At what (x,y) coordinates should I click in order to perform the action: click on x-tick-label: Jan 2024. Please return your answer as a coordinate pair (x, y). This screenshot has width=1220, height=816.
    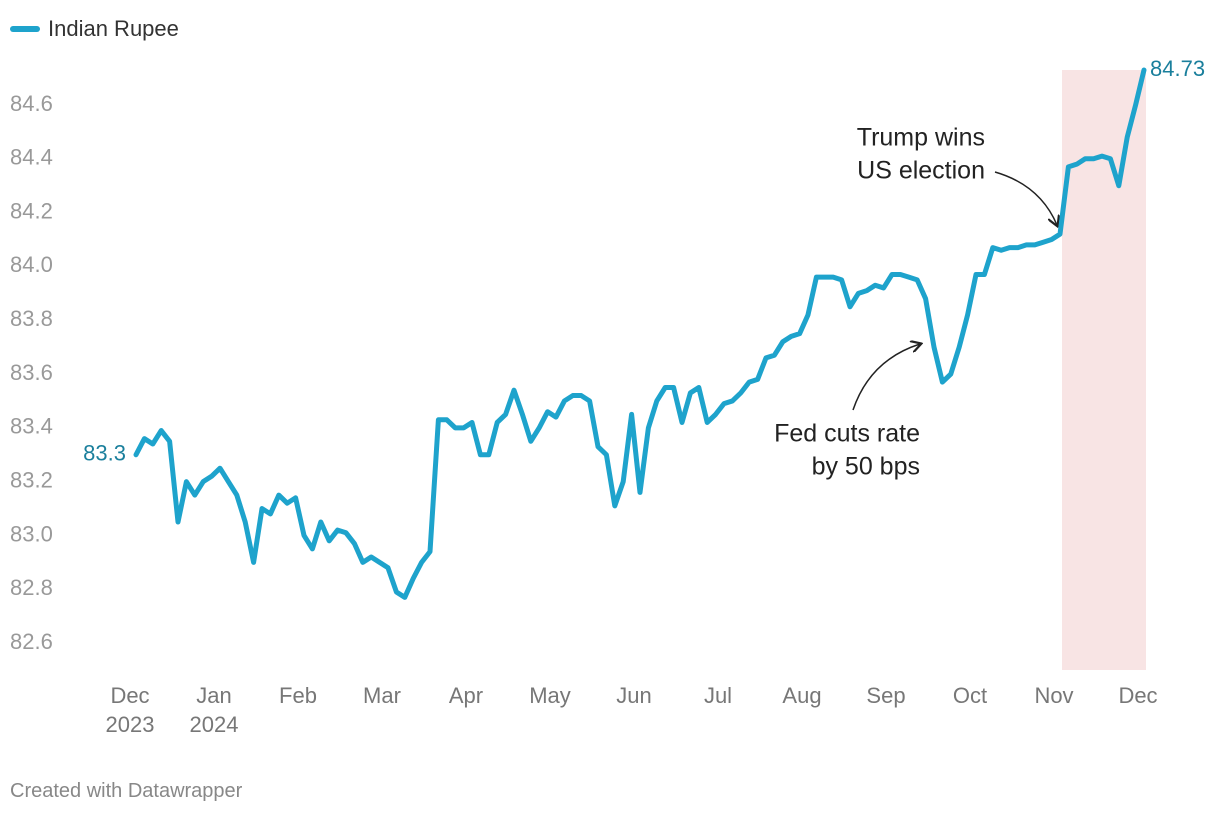
    Looking at the image, I should click on (214, 710).